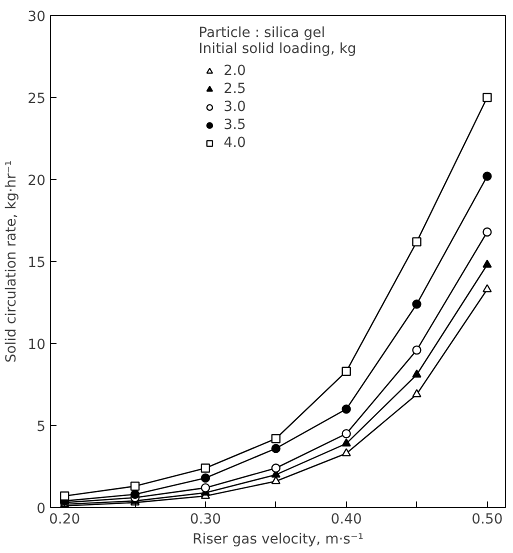 Image resolution: width=513 pixels, height=553 pixels. I want to click on legend-title: Particle : silica gel Initial solid loading, kg, so click(277, 41).